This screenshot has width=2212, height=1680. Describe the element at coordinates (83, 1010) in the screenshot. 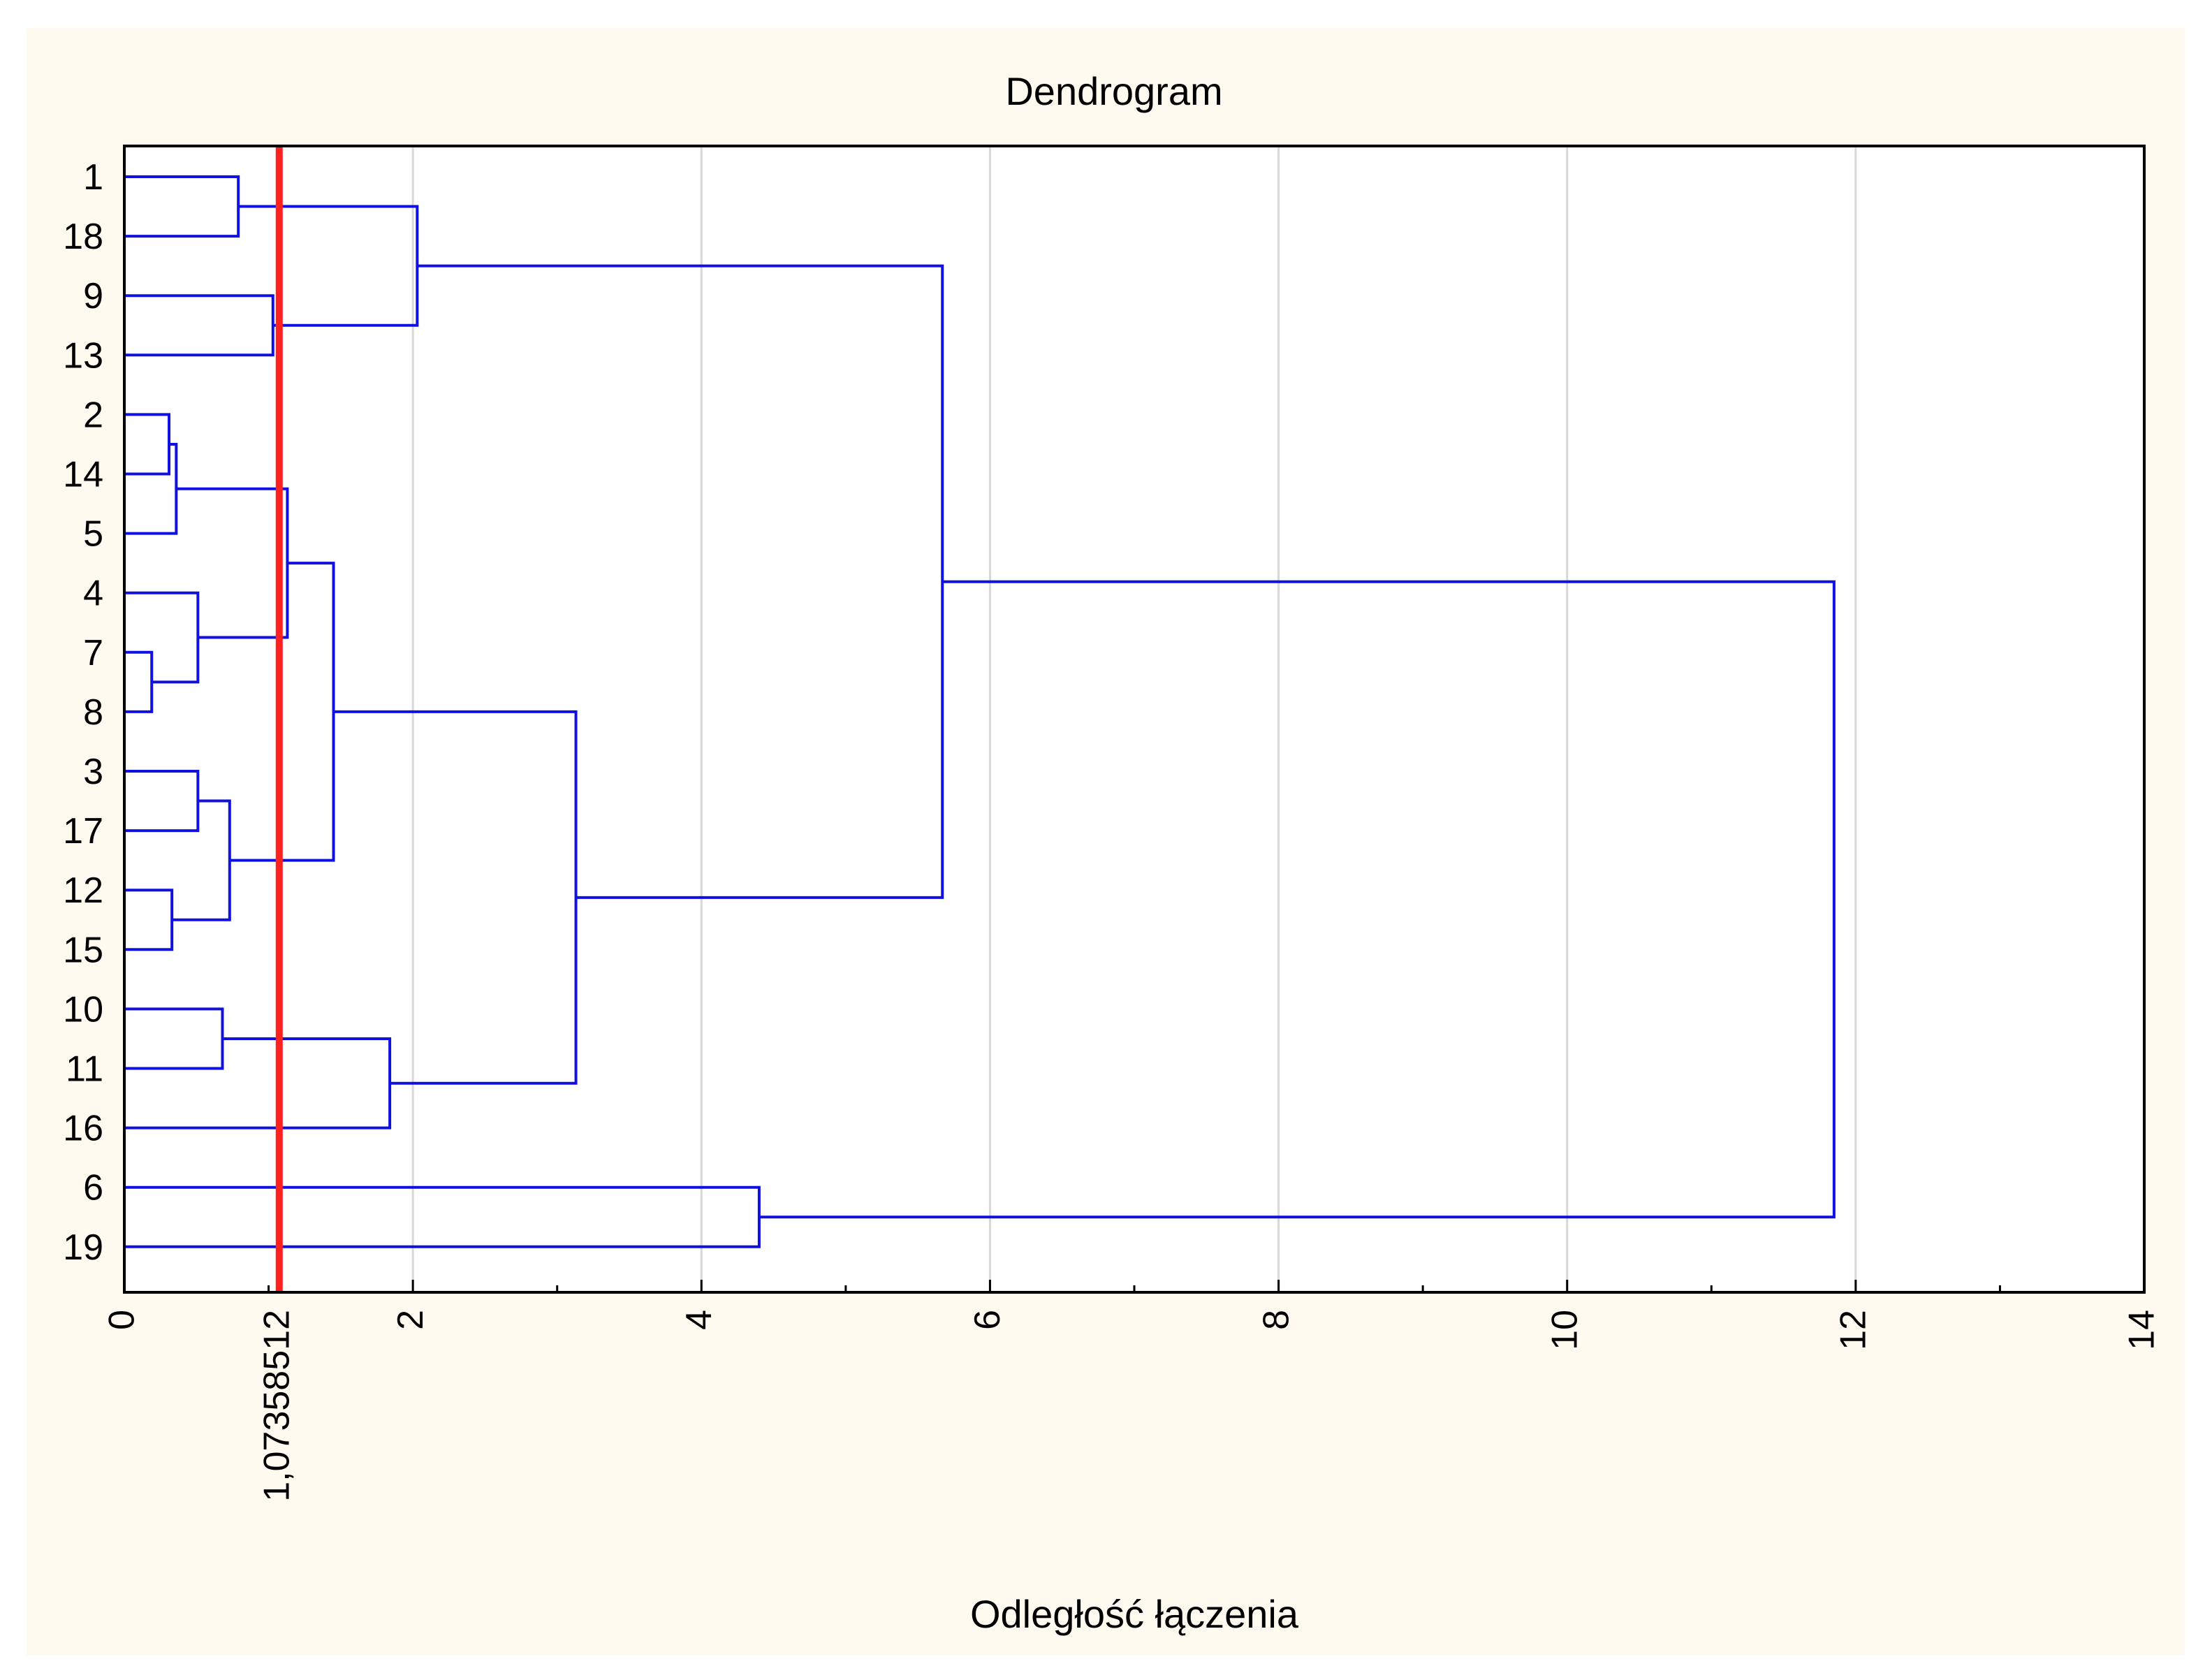

I see `leaf-label-10: 10` at that location.